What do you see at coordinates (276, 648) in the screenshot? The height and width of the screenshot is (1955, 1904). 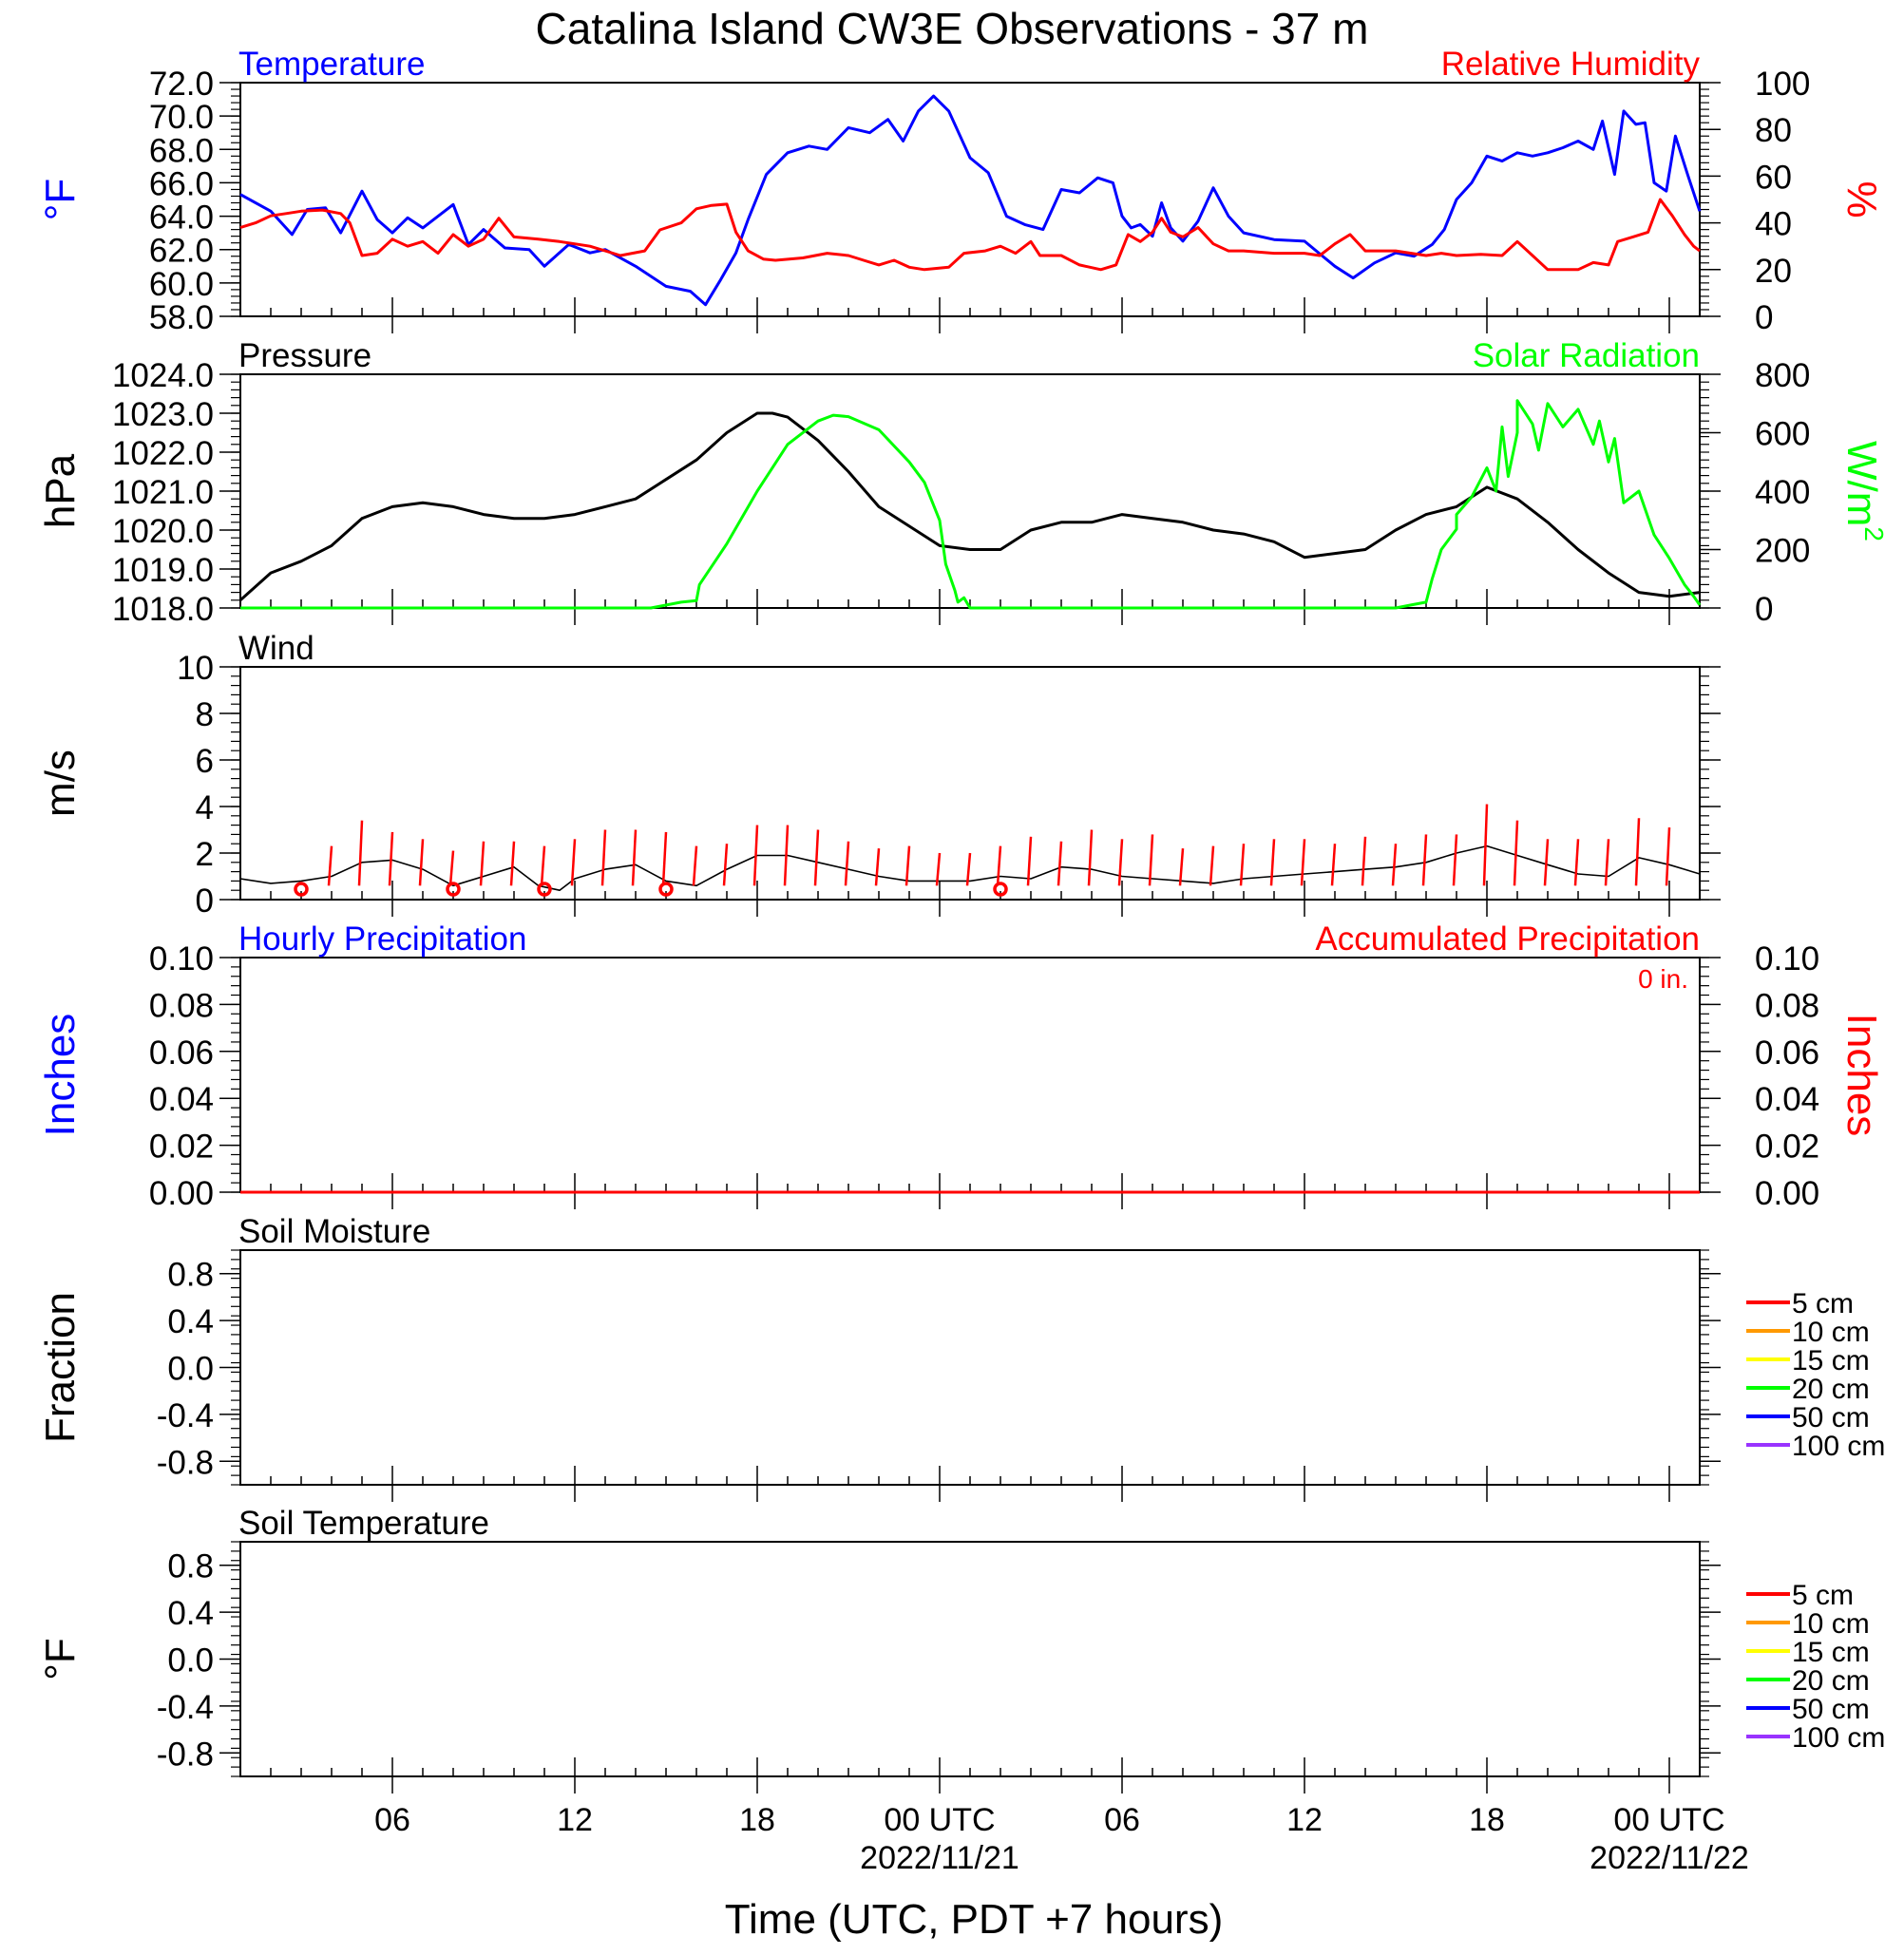 I see `panel-title-2: Wind` at bounding box center [276, 648].